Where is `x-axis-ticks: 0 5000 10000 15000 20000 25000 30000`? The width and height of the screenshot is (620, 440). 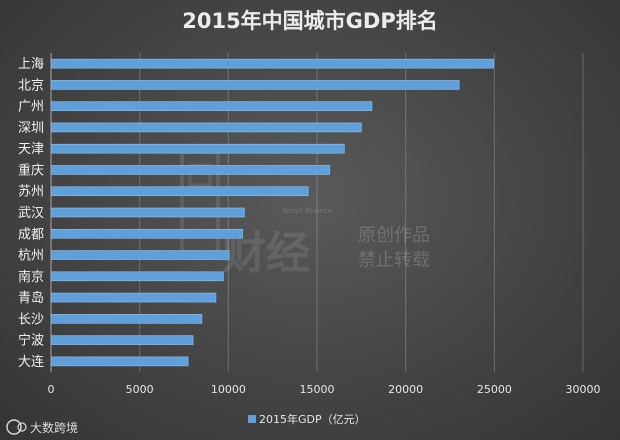 x-axis-ticks: 0 5000 10000 15000 20000 25000 30000 is located at coordinates (324, 389).